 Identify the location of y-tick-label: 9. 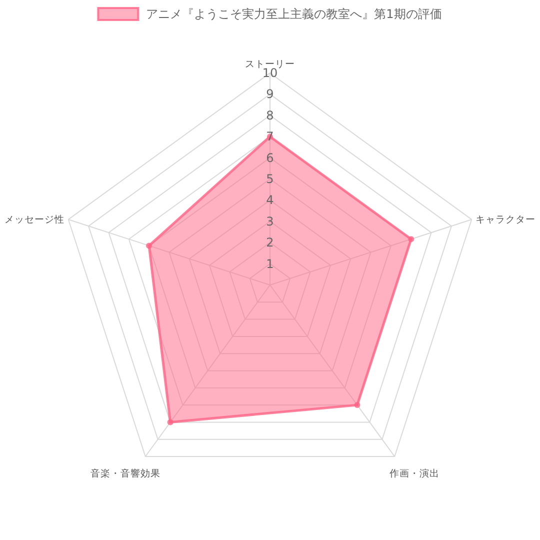
(270, 94).